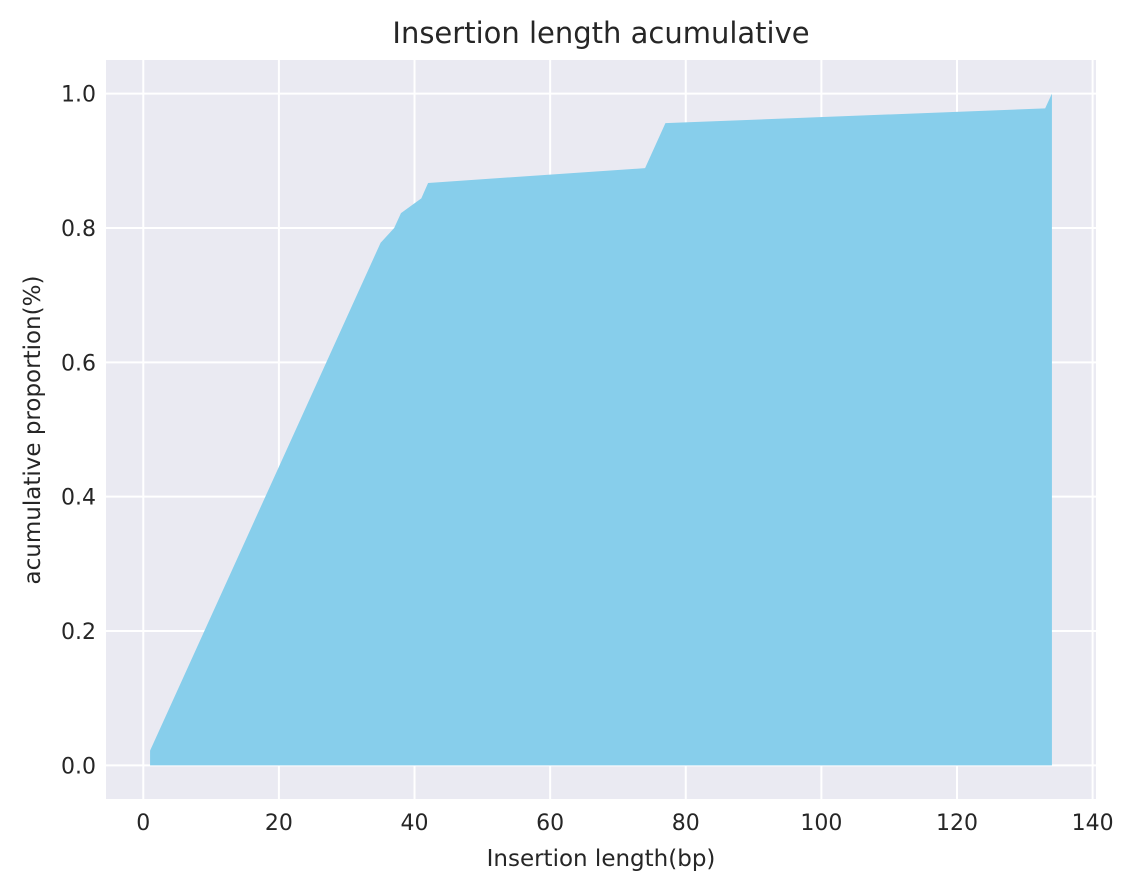 This screenshot has width=1136, height=892. What do you see at coordinates (143, 823) in the screenshot?
I see `x-tick-label: 0` at bounding box center [143, 823].